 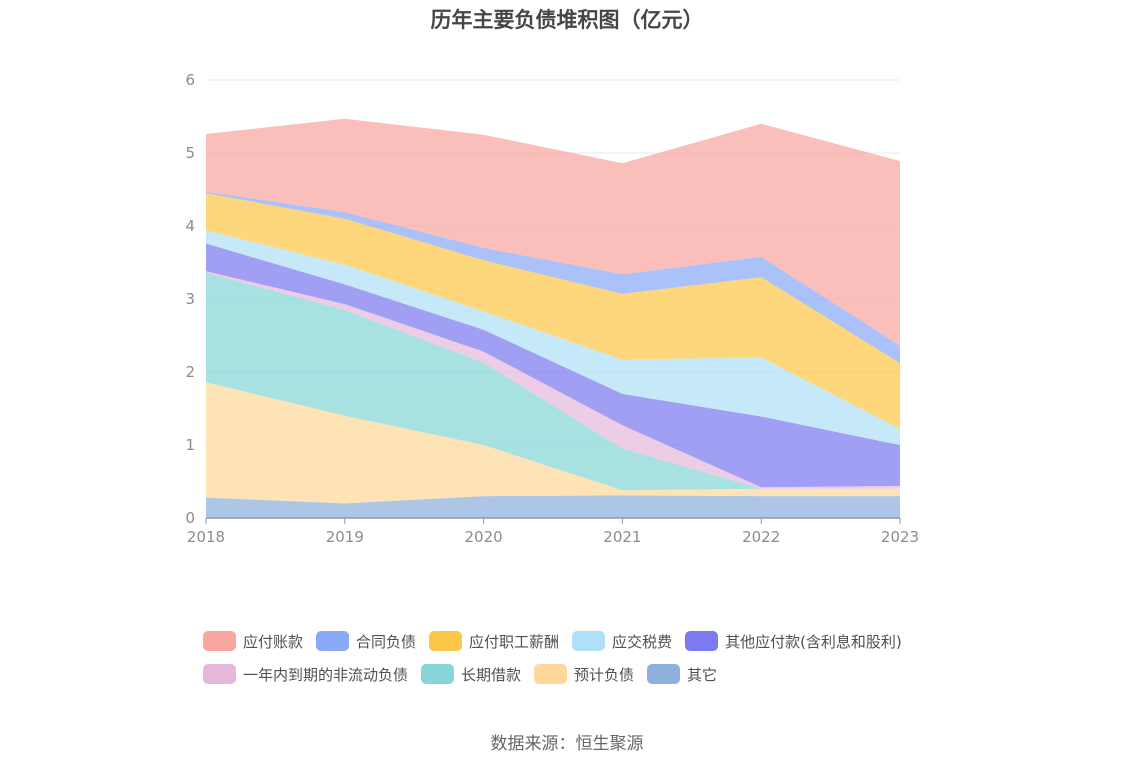 What do you see at coordinates (567, 20) in the screenshot?
I see `chart-title: 历年主要负债堆积图（亿元）` at bounding box center [567, 20].